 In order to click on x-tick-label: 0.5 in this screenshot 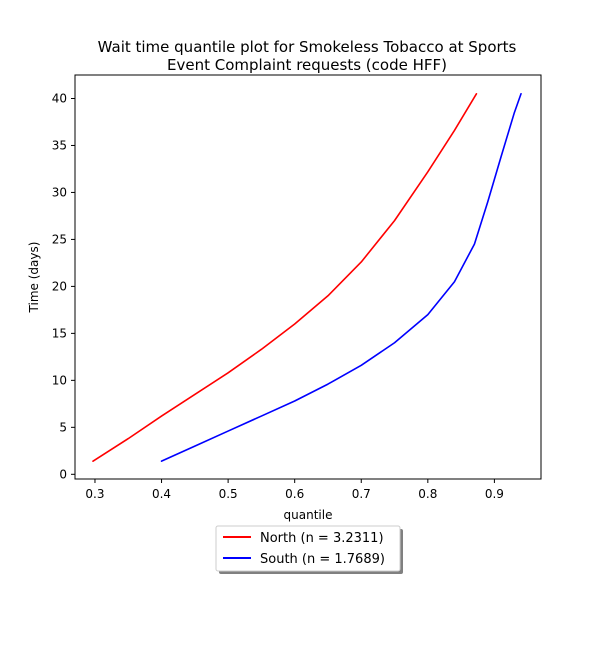, I will do `click(228, 494)`.